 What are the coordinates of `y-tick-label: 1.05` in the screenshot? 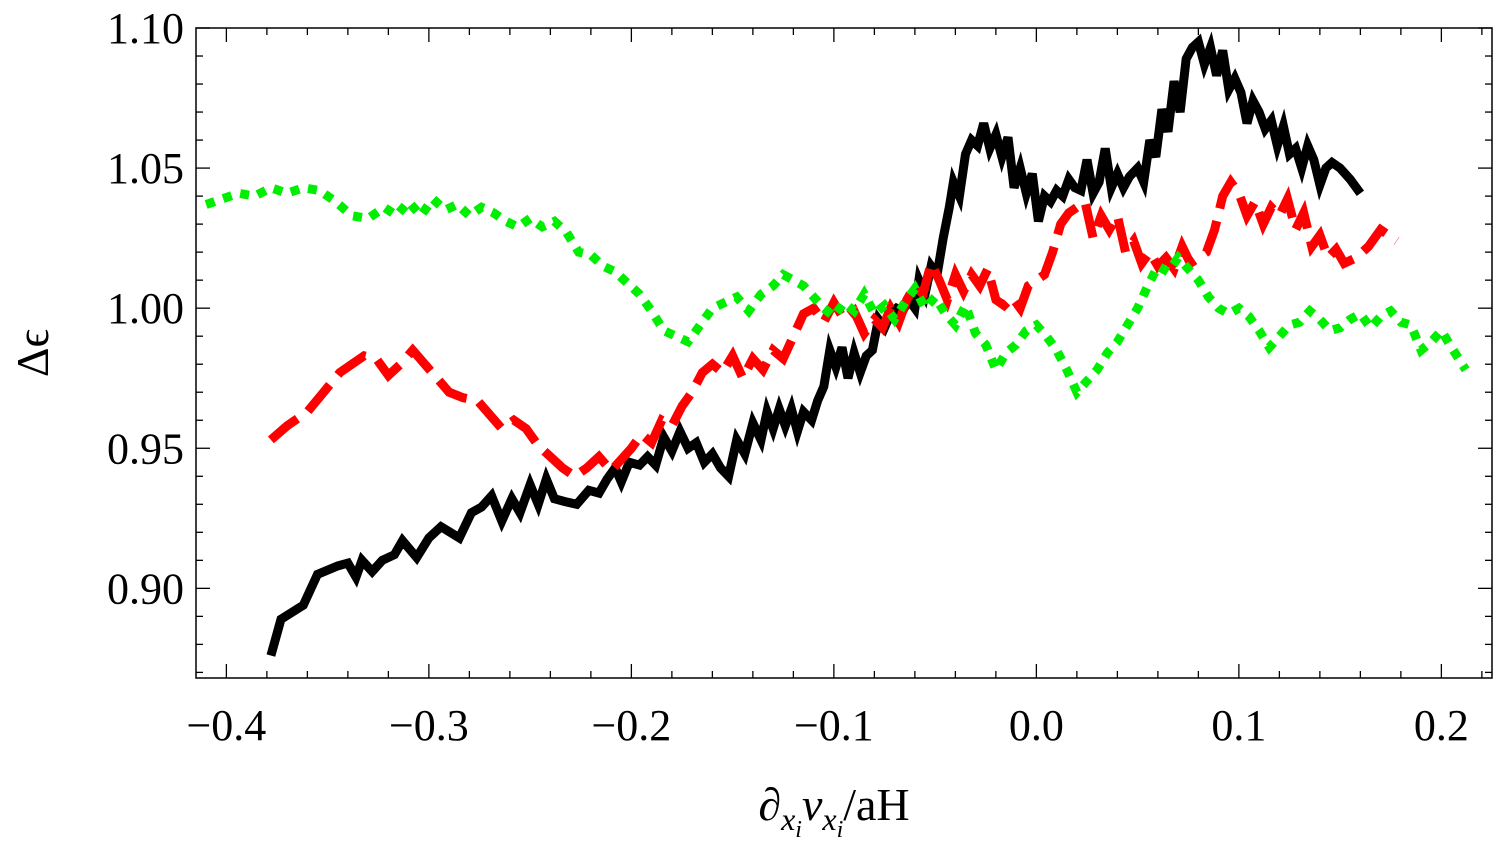 It's located at (145, 168).